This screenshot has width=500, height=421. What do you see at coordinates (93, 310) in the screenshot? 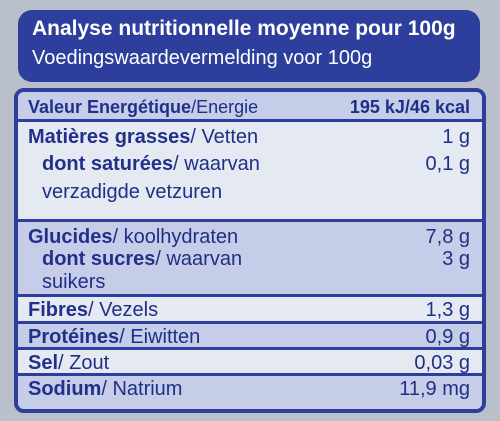
I see `fibre-label: Fibres/ Vezels` at bounding box center [93, 310].